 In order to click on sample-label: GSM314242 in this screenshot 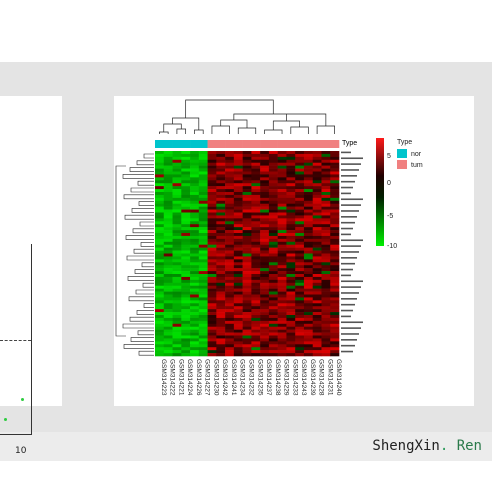, I will do `click(224, 377)`.